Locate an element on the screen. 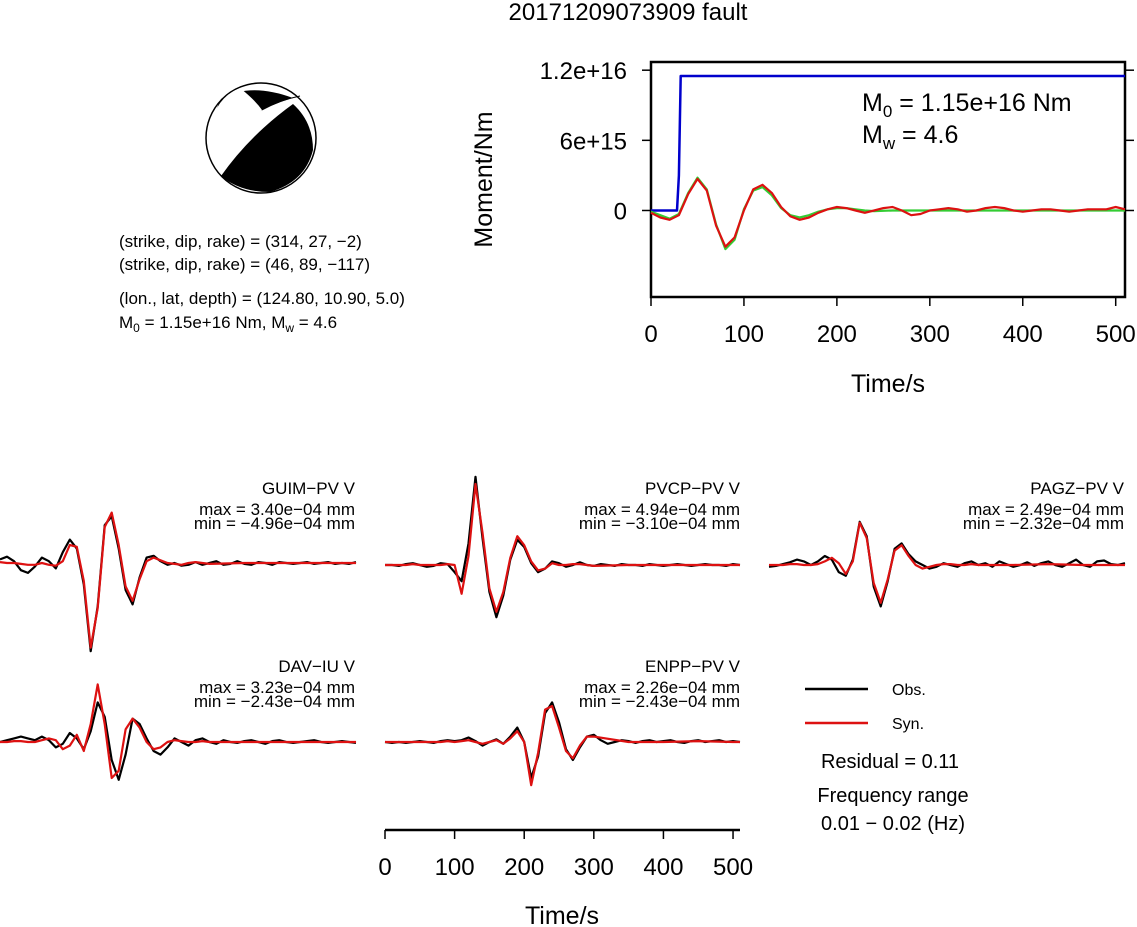 The image size is (1137, 927). moment-xlabel: Time/s is located at coordinates (888, 384).